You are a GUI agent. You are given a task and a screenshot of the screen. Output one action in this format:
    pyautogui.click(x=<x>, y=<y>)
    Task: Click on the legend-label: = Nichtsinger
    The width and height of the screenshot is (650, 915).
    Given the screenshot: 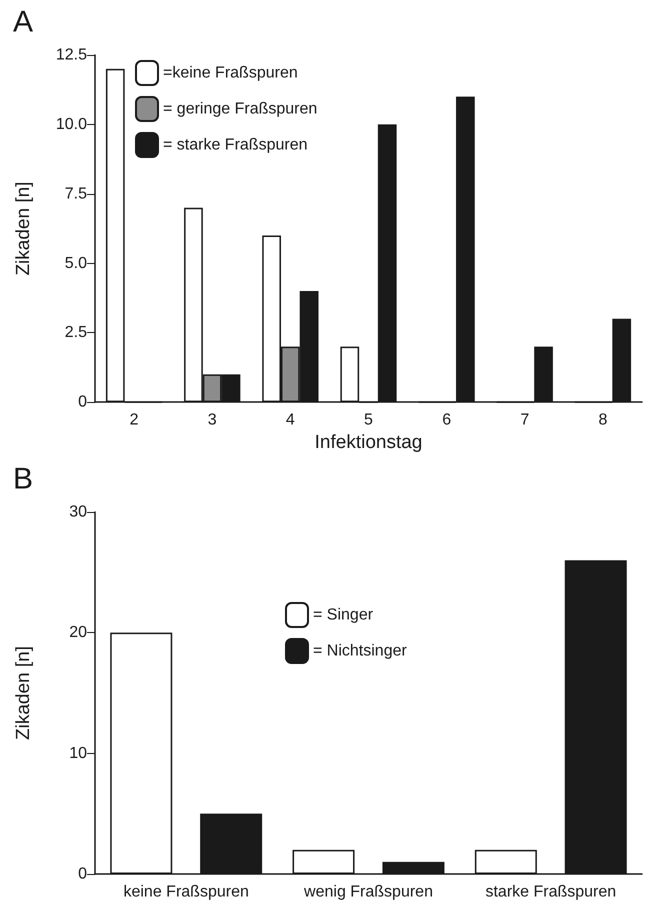 What is the action you would take?
    pyautogui.click(x=360, y=651)
    